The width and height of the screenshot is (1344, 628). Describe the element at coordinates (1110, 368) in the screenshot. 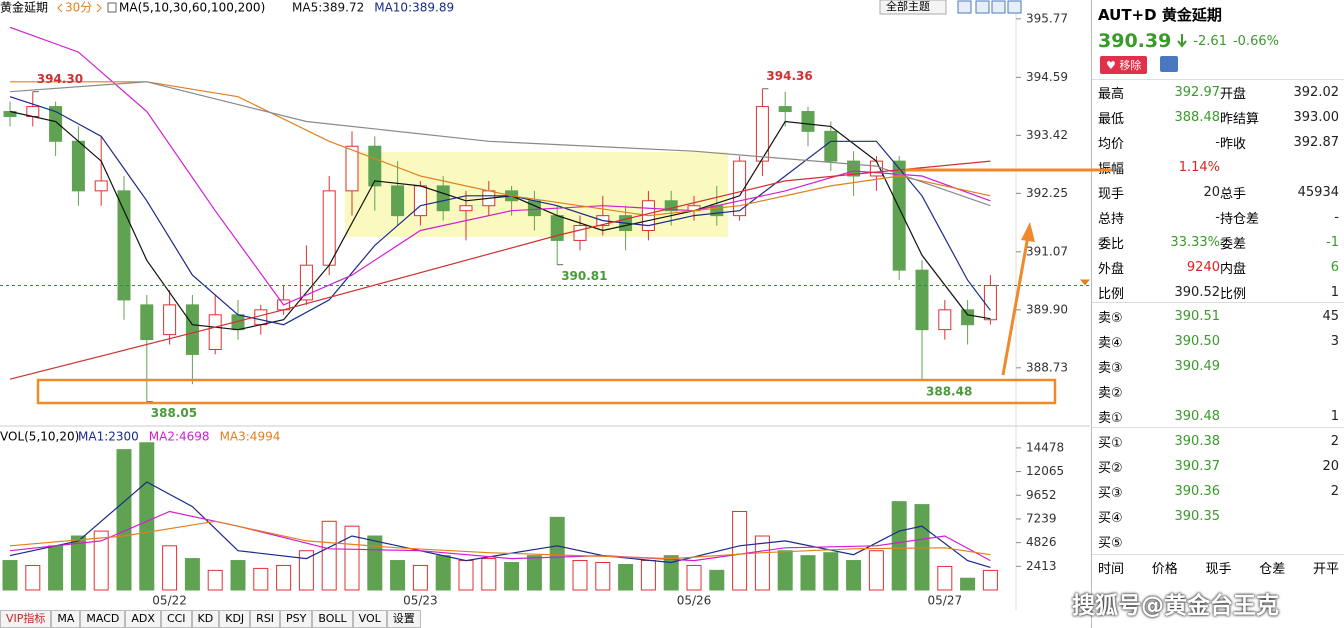

I see `book-cell: 卖③` at that location.